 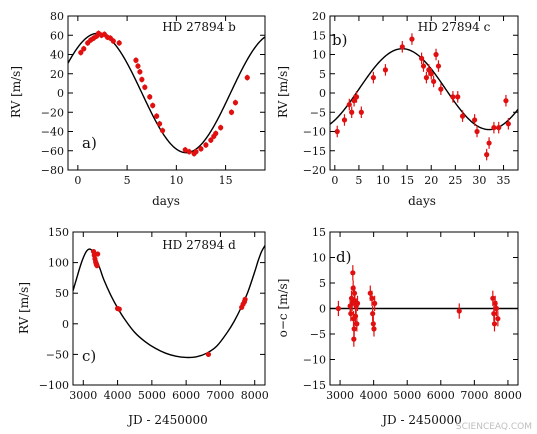 What do you see at coordinates (255, 395) in the screenshot?
I see `panel-c-xtick-label: 8000` at bounding box center [255, 395].